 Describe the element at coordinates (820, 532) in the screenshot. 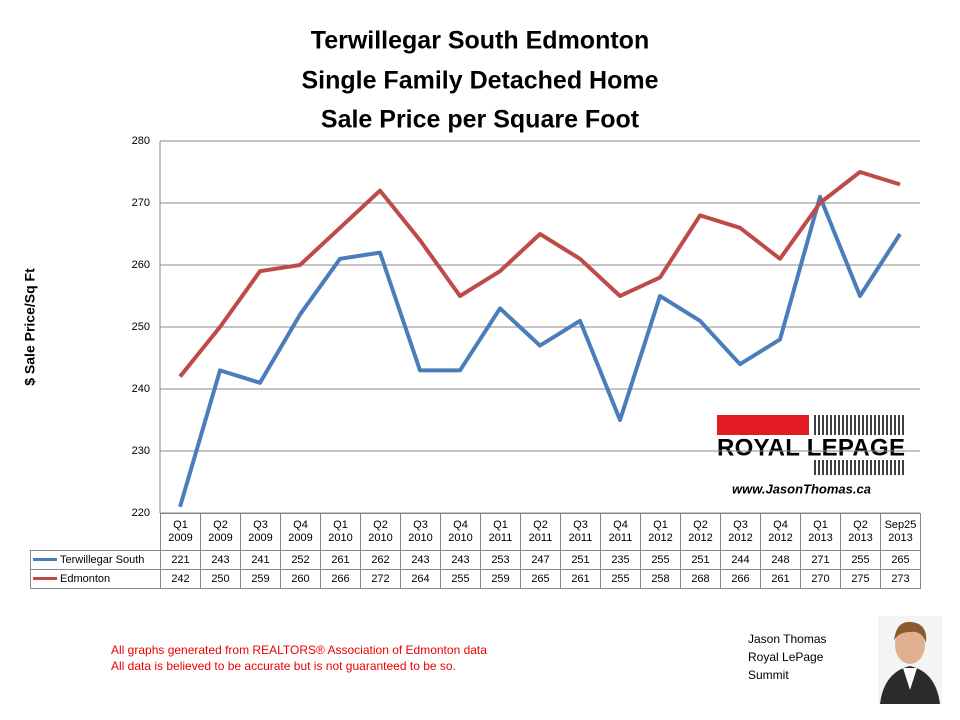

I see `x-tick-label: Q1 2013` at that location.